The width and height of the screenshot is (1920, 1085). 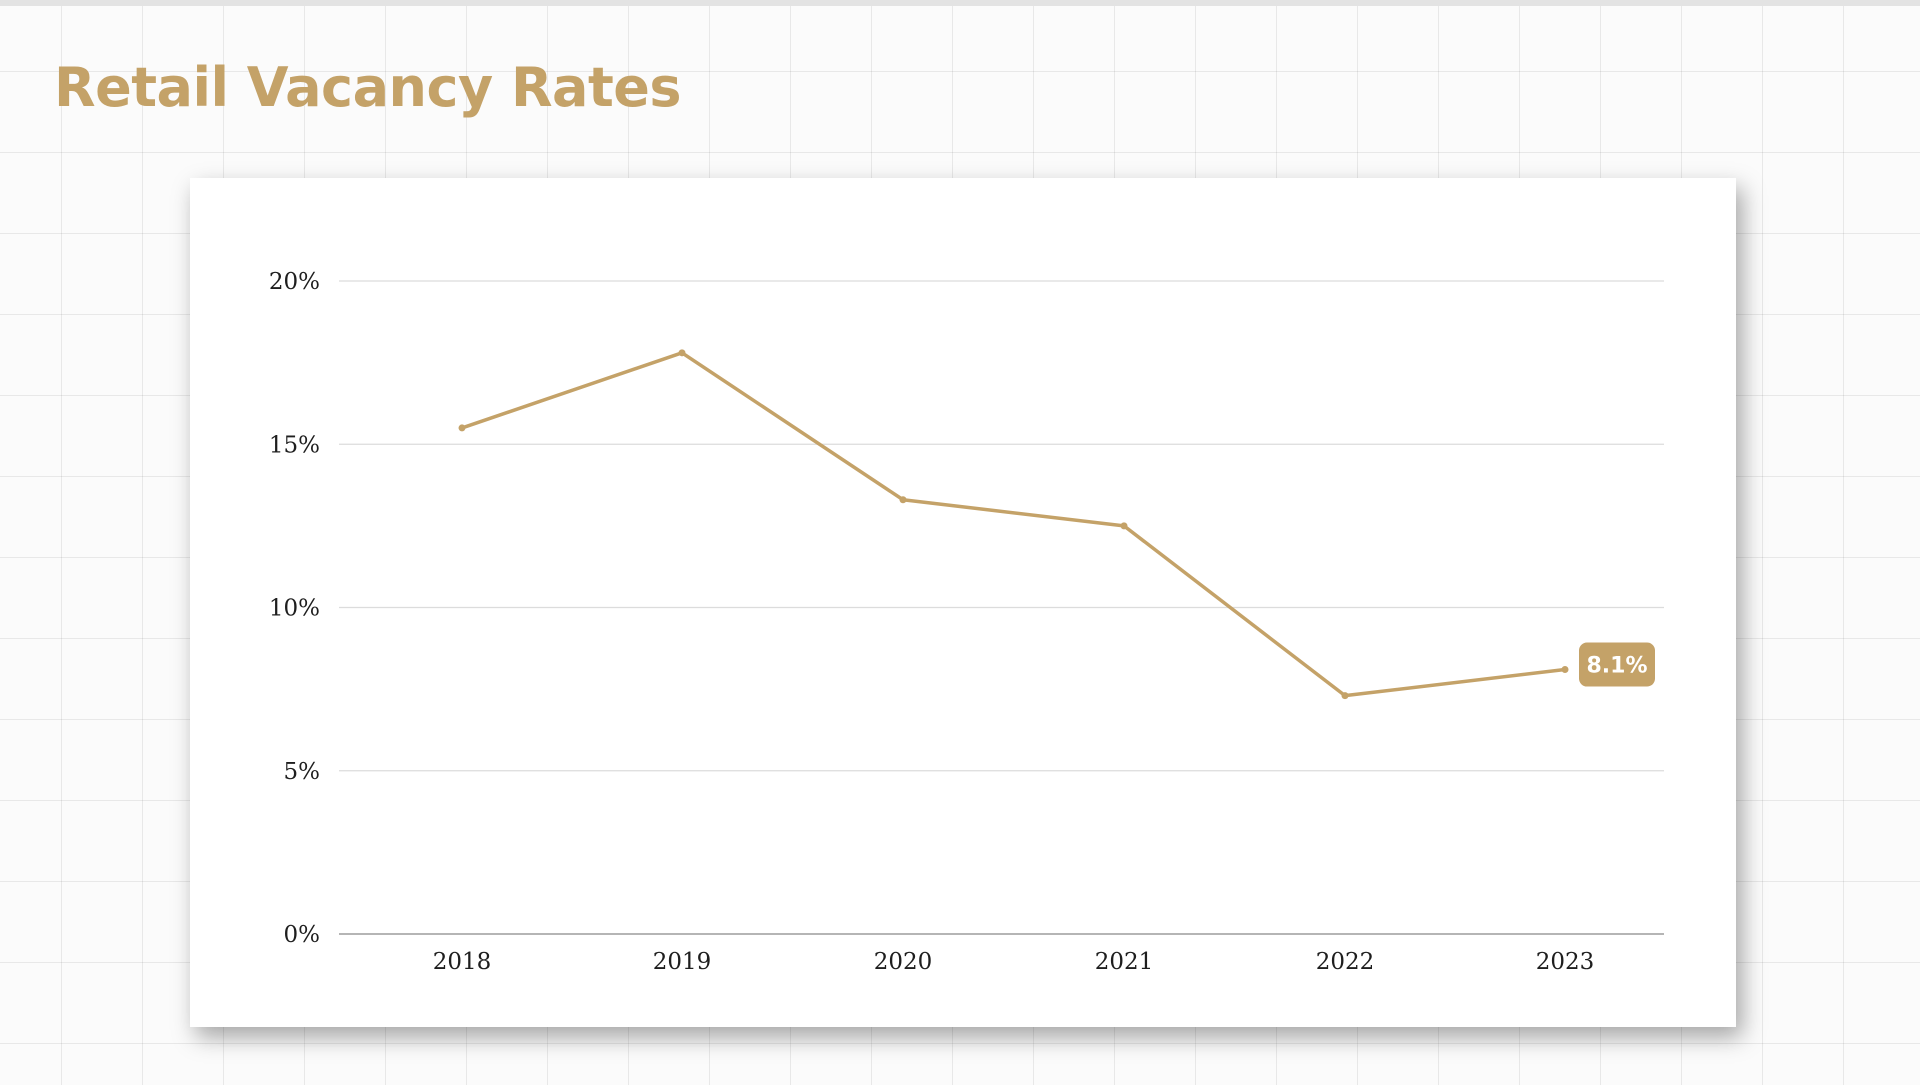 I want to click on data-label: 8.1%, so click(x=1616, y=666).